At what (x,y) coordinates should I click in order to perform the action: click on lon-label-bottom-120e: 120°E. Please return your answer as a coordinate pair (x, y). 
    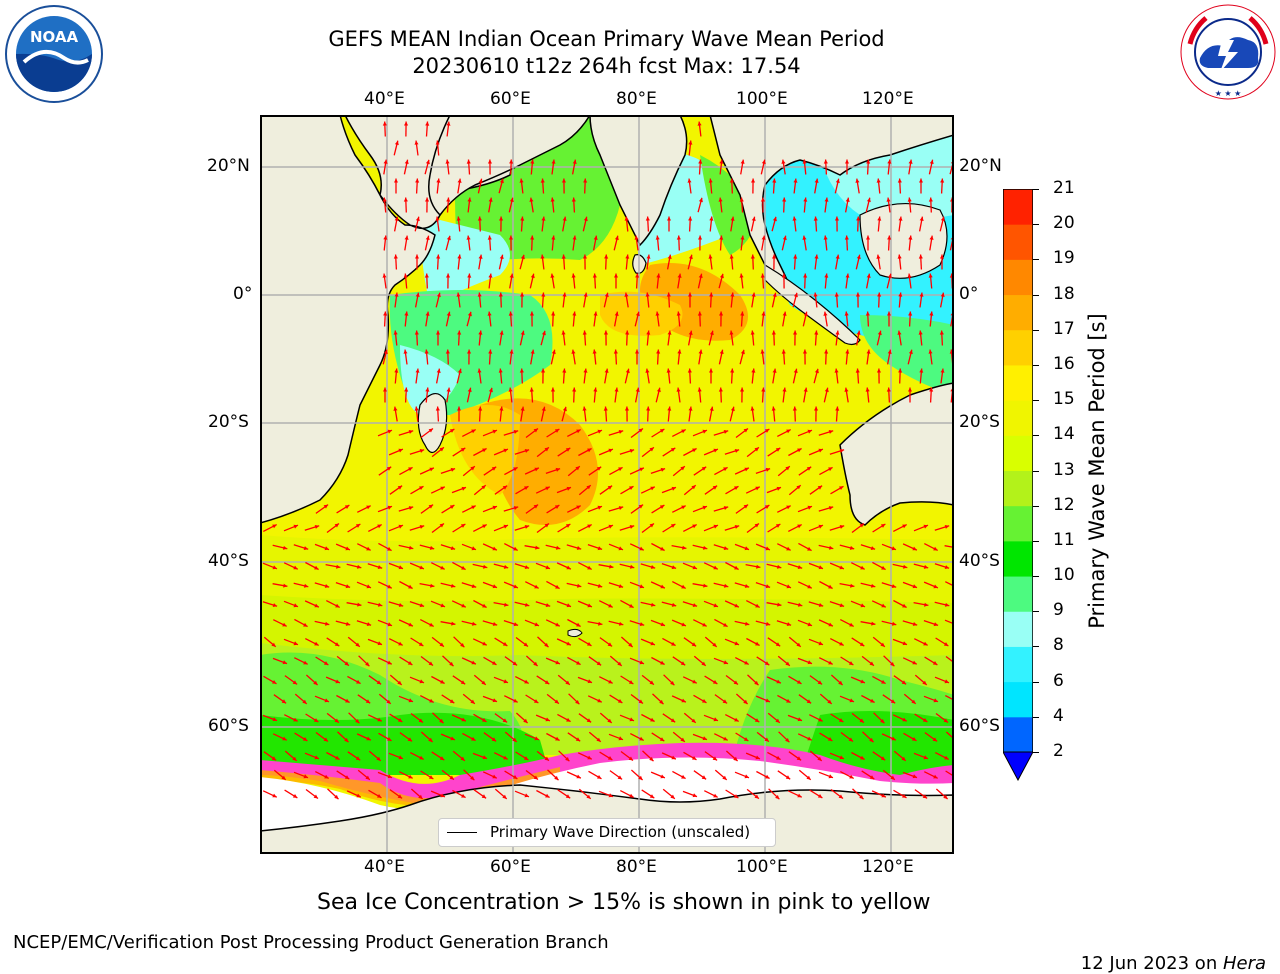
    Looking at the image, I should click on (888, 867).